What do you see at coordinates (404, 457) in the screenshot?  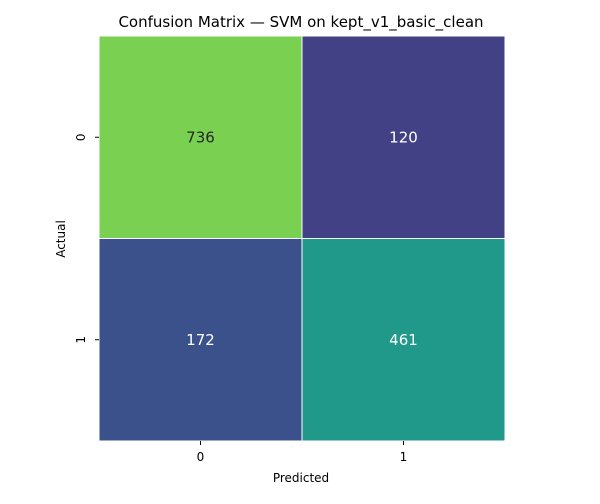 I see `x-tick-label-1: 1` at bounding box center [404, 457].